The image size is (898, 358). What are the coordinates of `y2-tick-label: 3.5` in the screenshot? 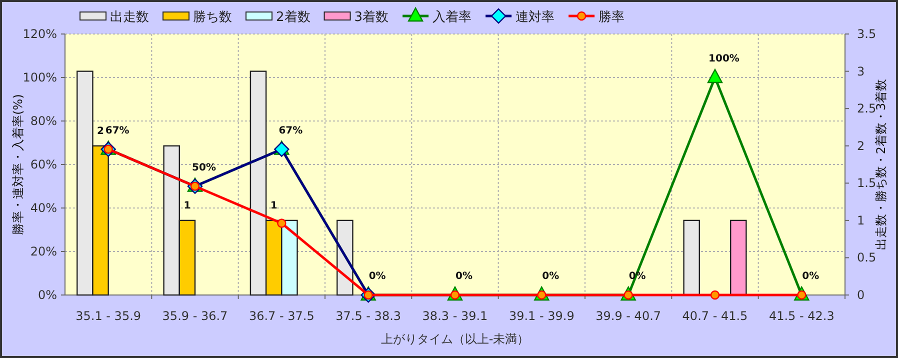 It's located at (866, 34).